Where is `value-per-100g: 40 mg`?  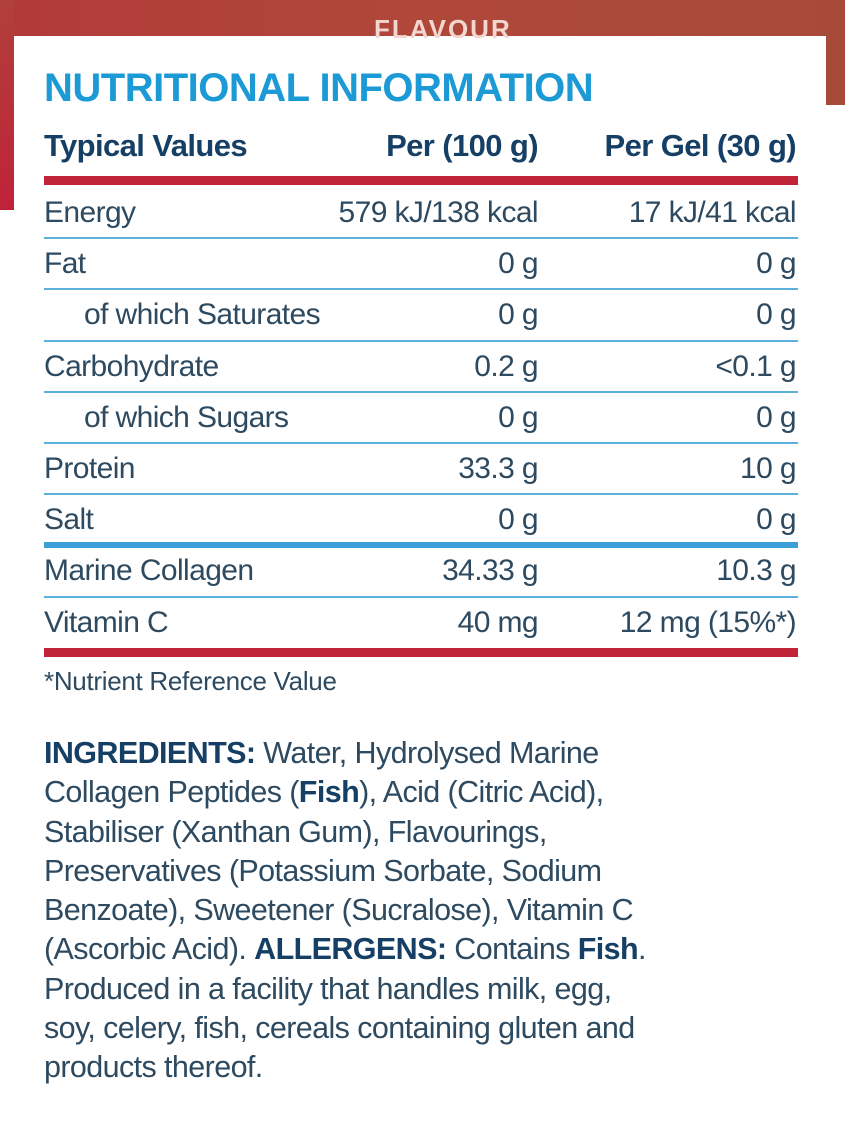 value-per-100g: 40 mg is located at coordinates (498, 622).